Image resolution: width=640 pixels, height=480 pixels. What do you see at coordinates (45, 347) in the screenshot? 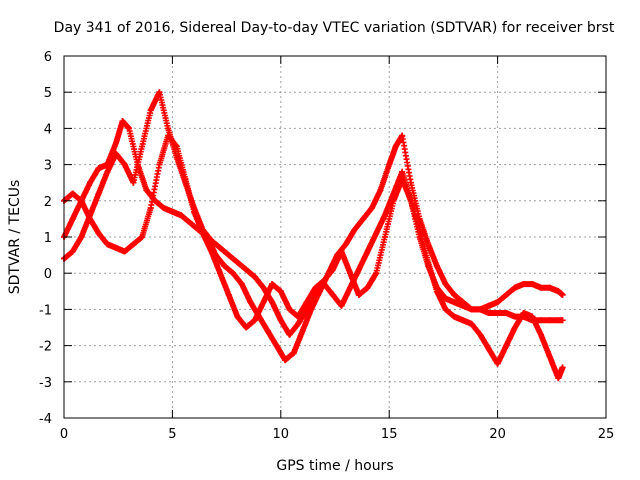
I see `y-tick-label: -2` at bounding box center [45, 347].